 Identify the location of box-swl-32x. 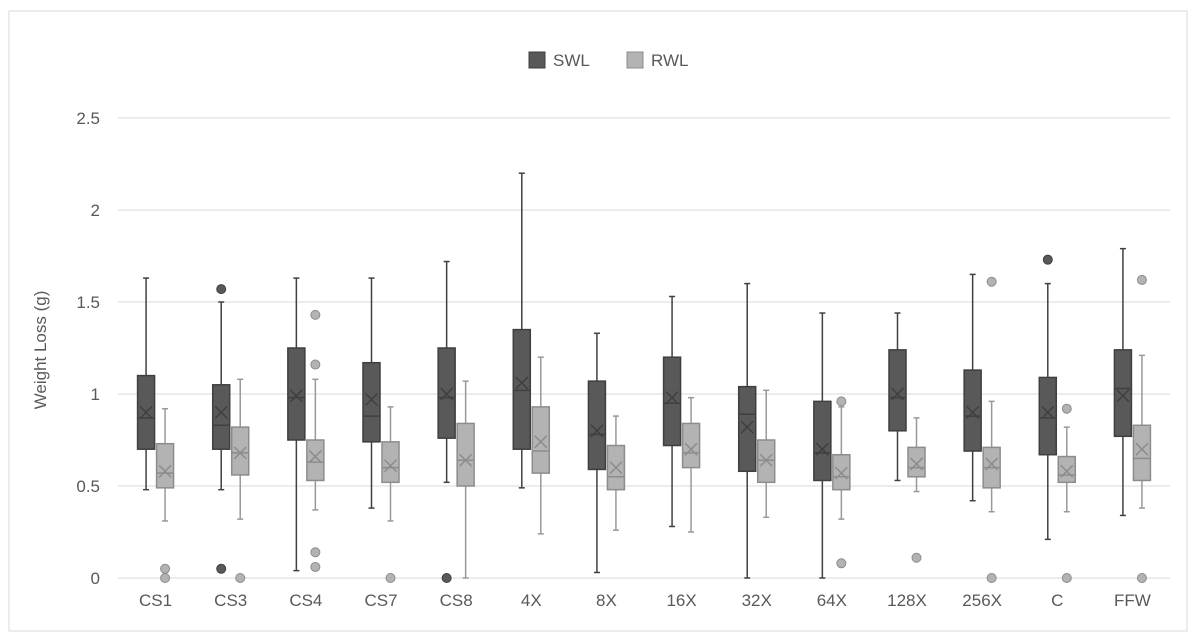
(747, 430).